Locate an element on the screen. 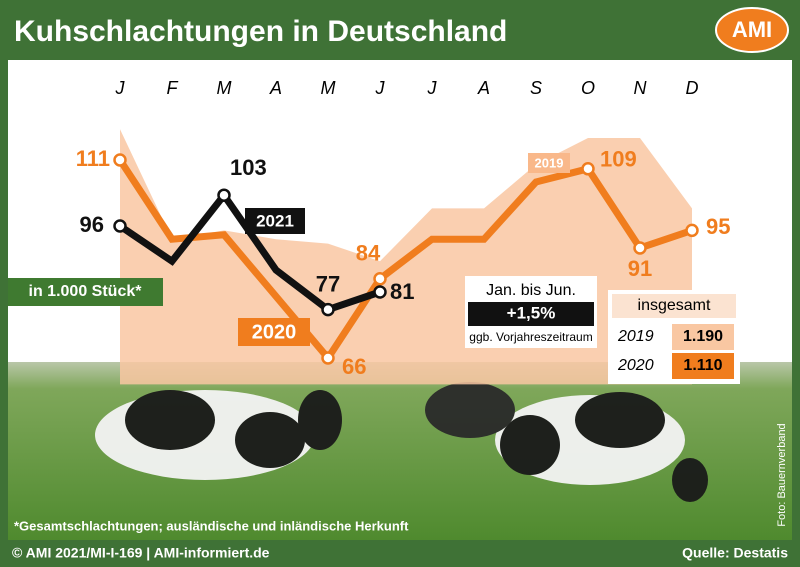  data-label: 95 is located at coordinates (718, 226).